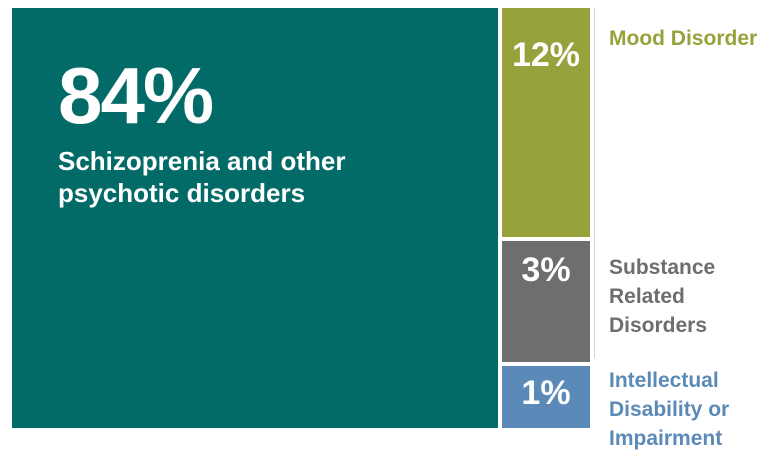  I want to click on value-label-mood-disorder: 12%, so click(546, 55).